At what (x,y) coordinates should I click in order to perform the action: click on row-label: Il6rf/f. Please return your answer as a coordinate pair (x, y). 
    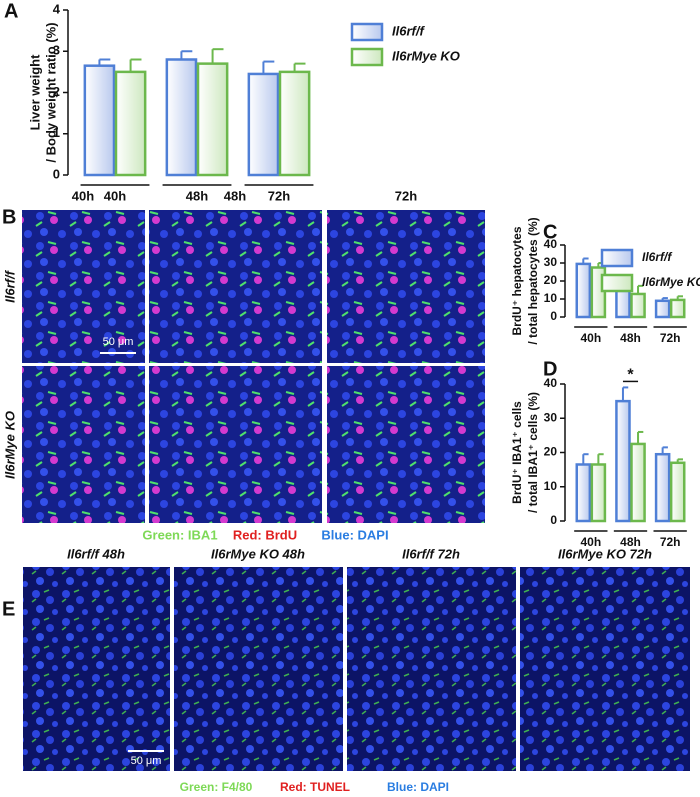
    Looking at the image, I should click on (9, 285).